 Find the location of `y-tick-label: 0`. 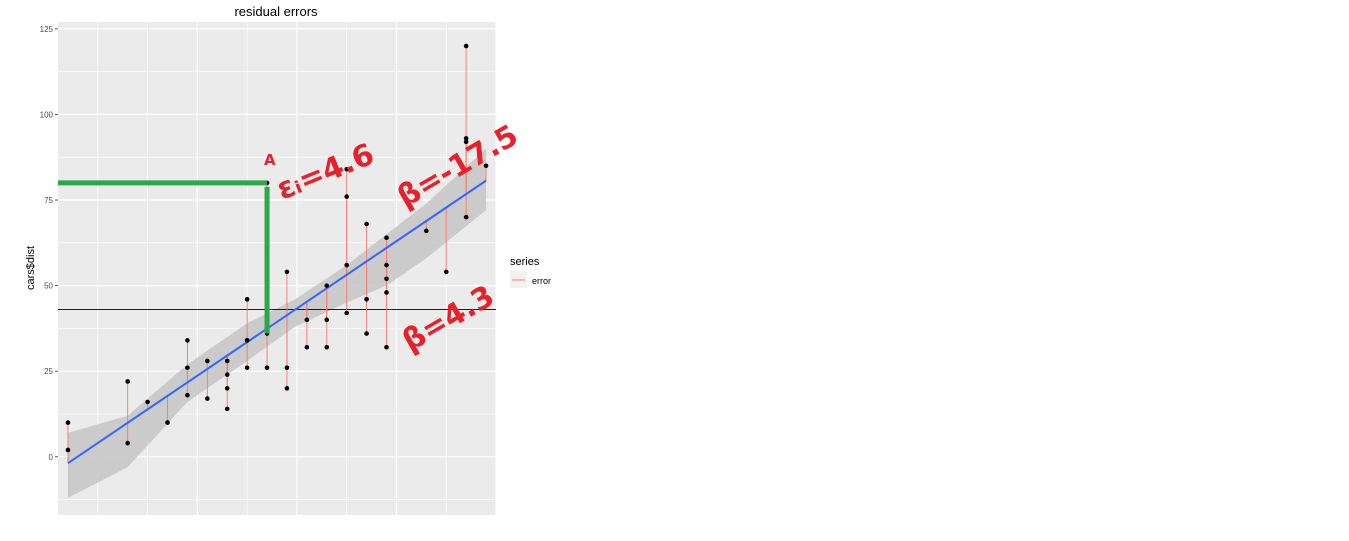

y-tick-label: 0 is located at coordinates (51, 457).